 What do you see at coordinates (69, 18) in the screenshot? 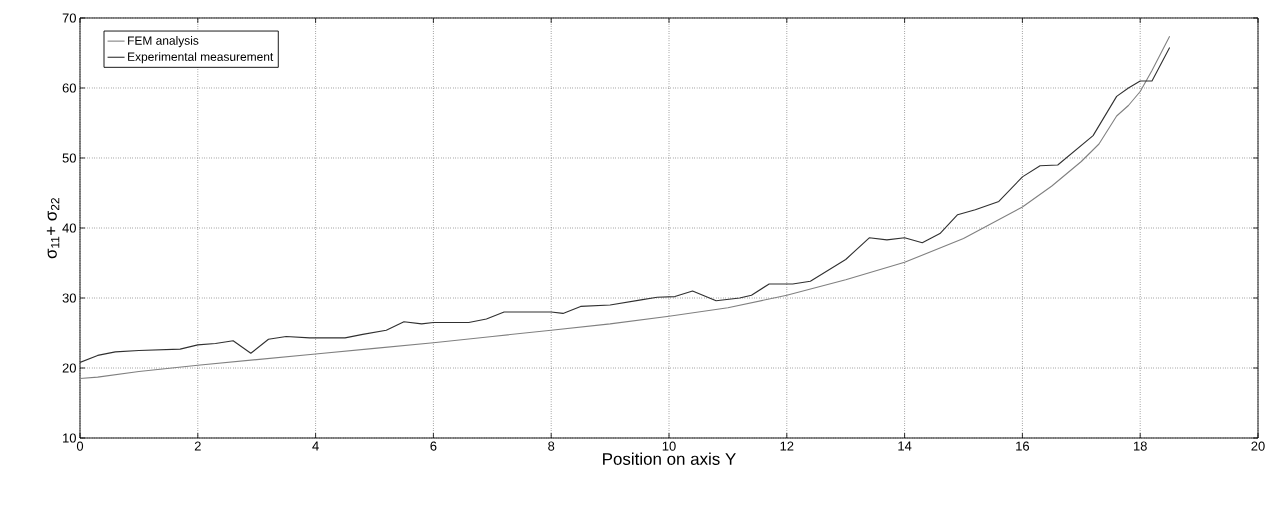
I see `y-tick-label: 70` at bounding box center [69, 18].